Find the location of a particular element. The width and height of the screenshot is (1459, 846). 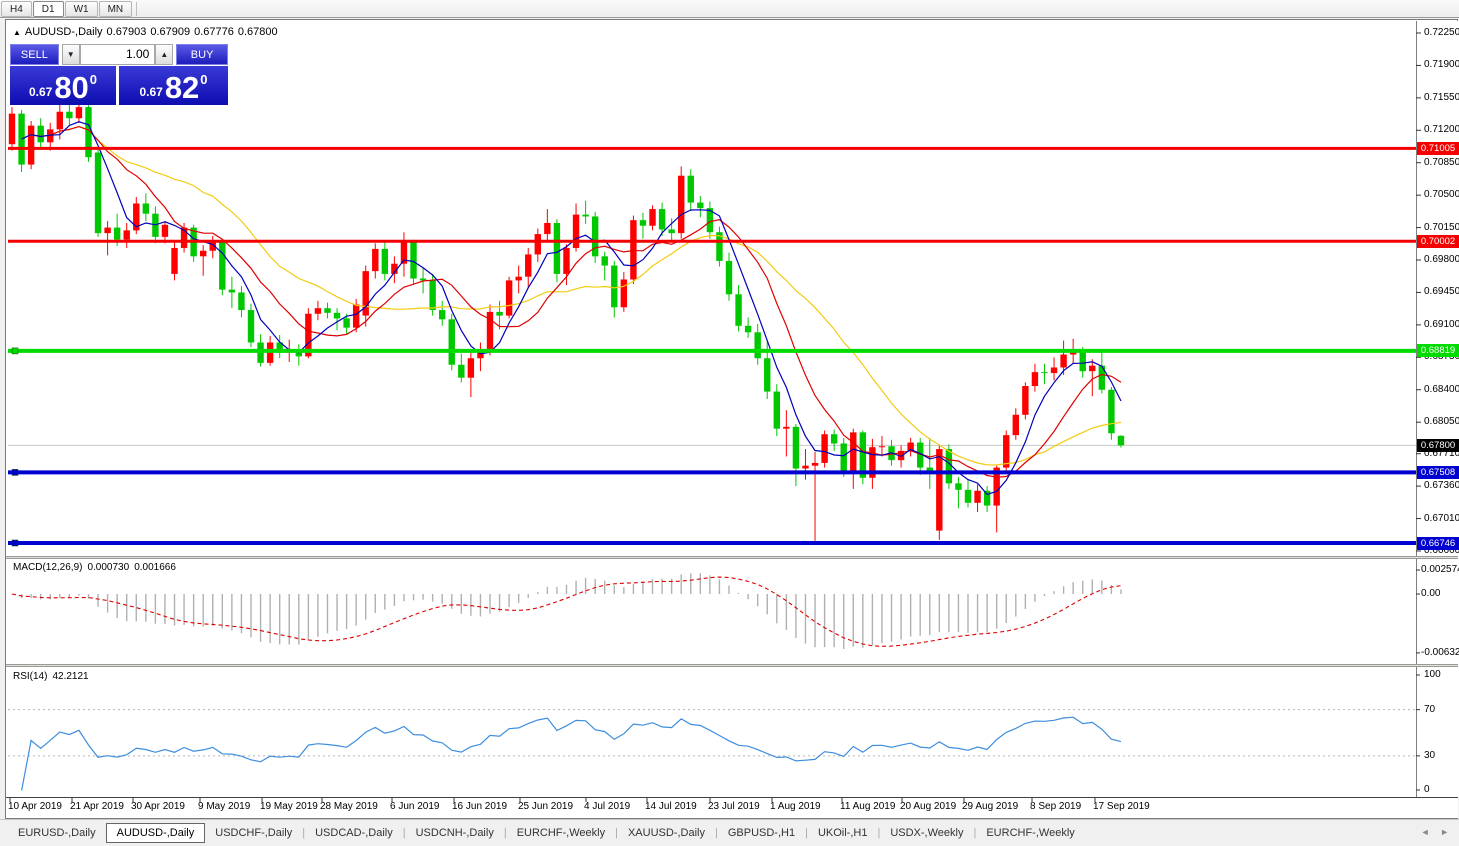

rsi-name: RSI(14) is located at coordinates (30, 676).